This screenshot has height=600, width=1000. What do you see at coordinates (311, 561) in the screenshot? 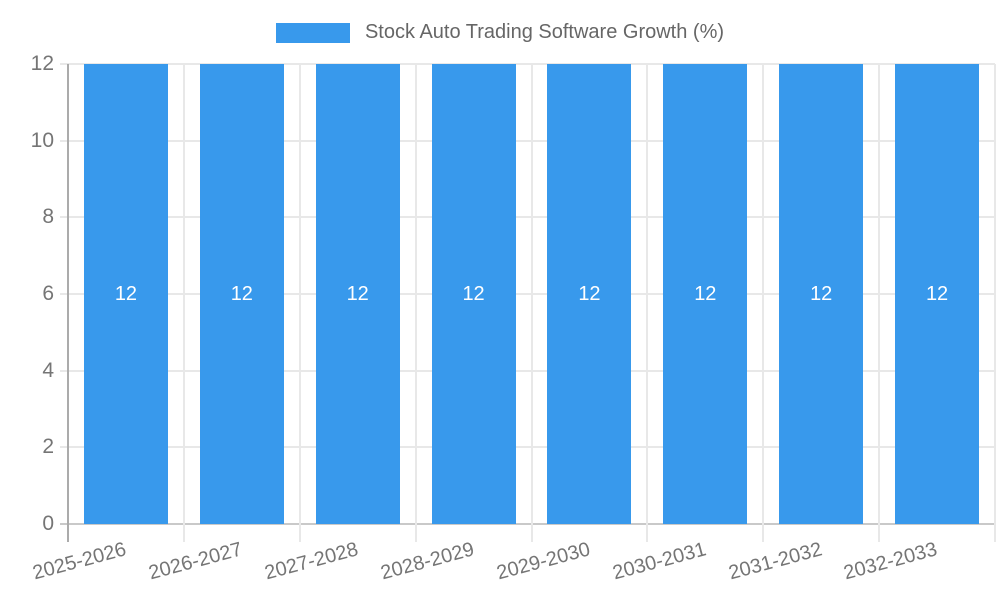
I see `x-tick-label: 2027-2028` at bounding box center [311, 561].